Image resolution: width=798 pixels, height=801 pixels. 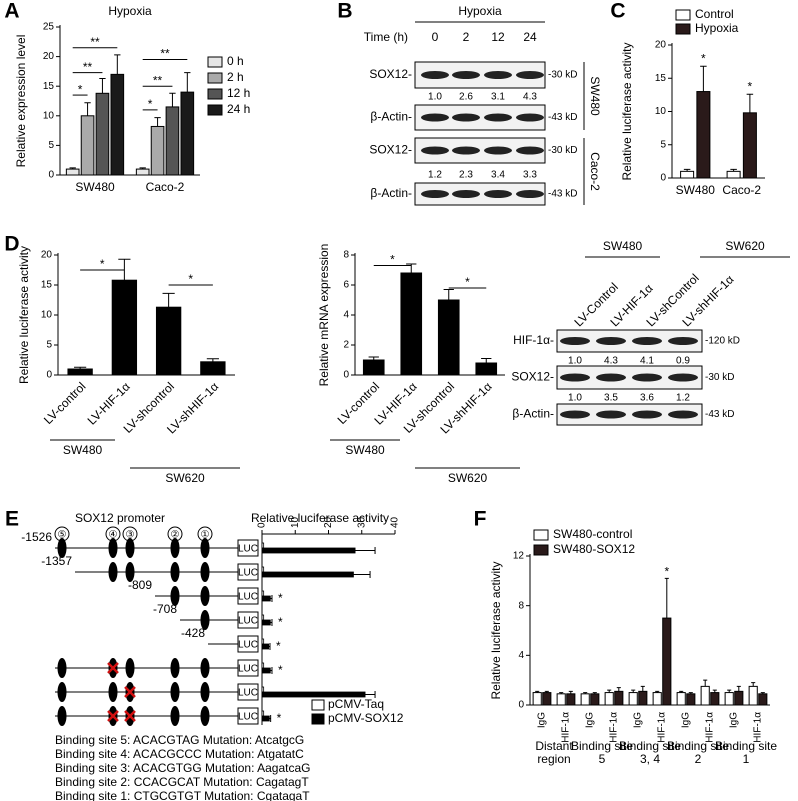 I want to click on y-tick-label: 8, so click(x=521, y=605).